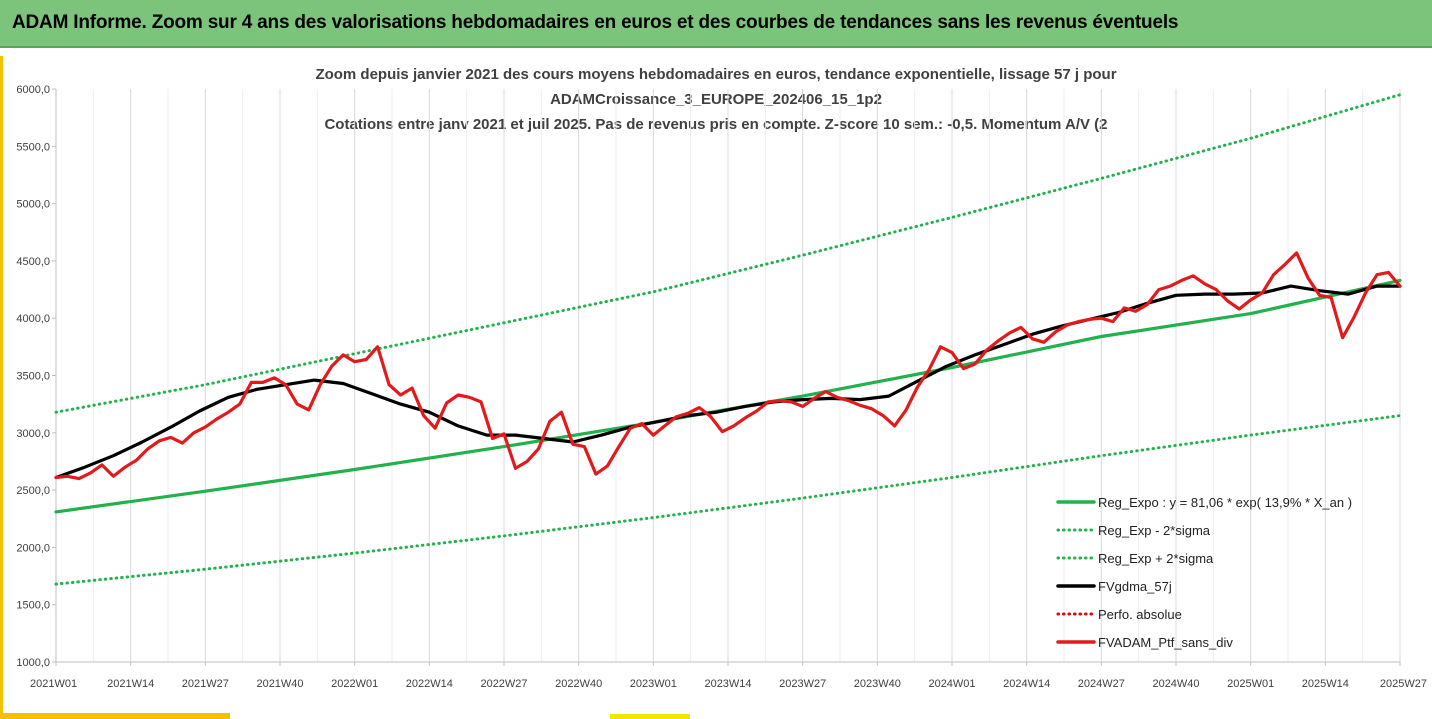 Image resolution: width=1432 pixels, height=719 pixels. I want to click on y-tick-label: 6000,0, so click(33, 90).